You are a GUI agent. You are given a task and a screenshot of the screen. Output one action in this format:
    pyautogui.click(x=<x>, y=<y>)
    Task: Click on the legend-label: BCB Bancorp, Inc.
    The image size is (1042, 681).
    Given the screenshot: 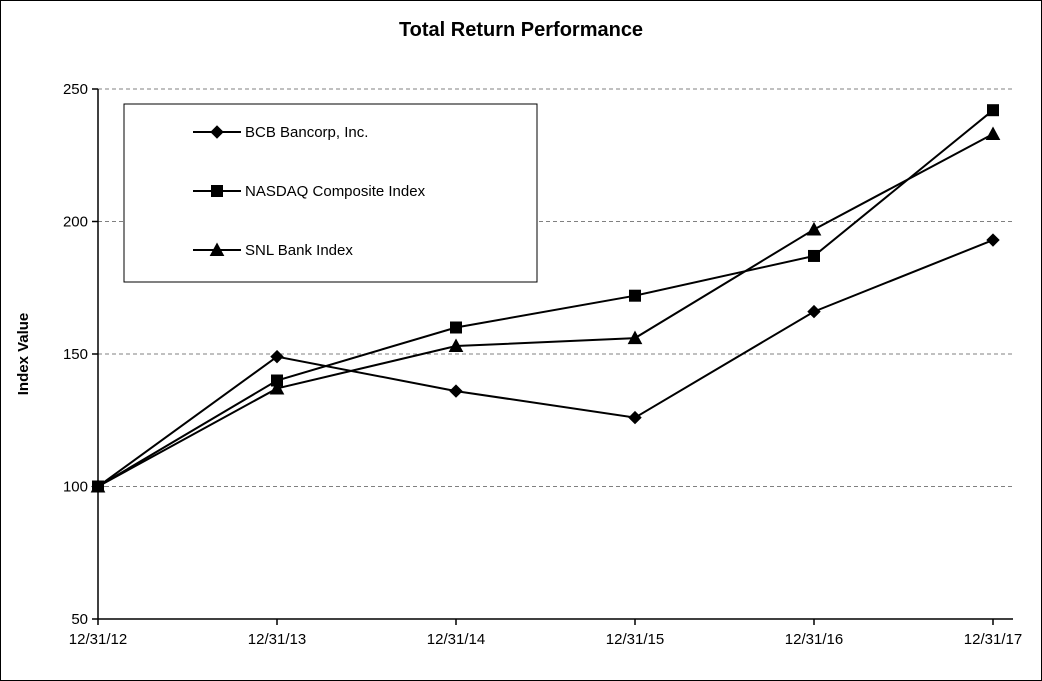 What is the action you would take?
    pyautogui.click(x=306, y=132)
    